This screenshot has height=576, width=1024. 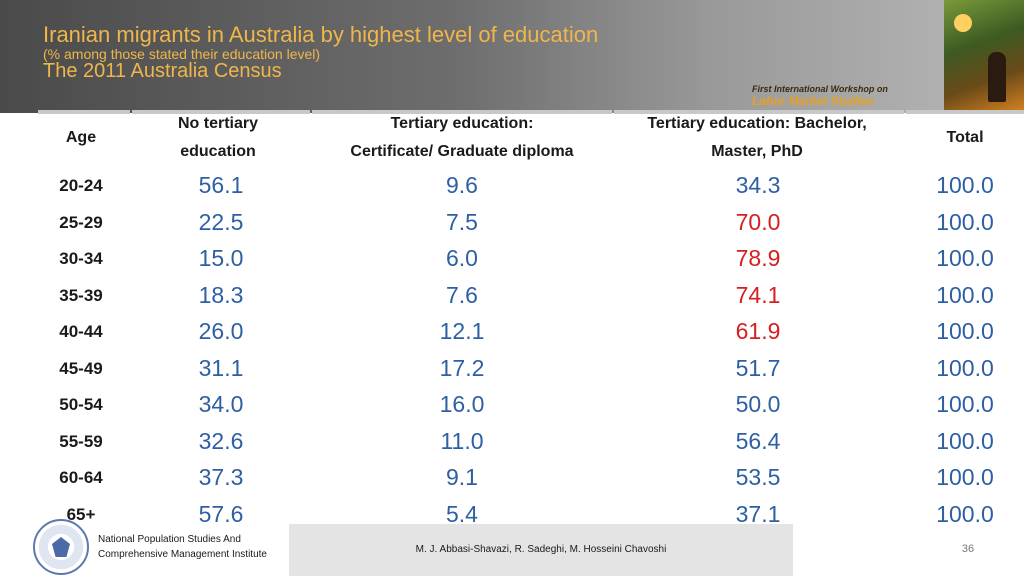 What do you see at coordinates (162, 71) in the screenshot?
I see `slide-source: The 2011 Australia Census` at bounding box center [162, 71].